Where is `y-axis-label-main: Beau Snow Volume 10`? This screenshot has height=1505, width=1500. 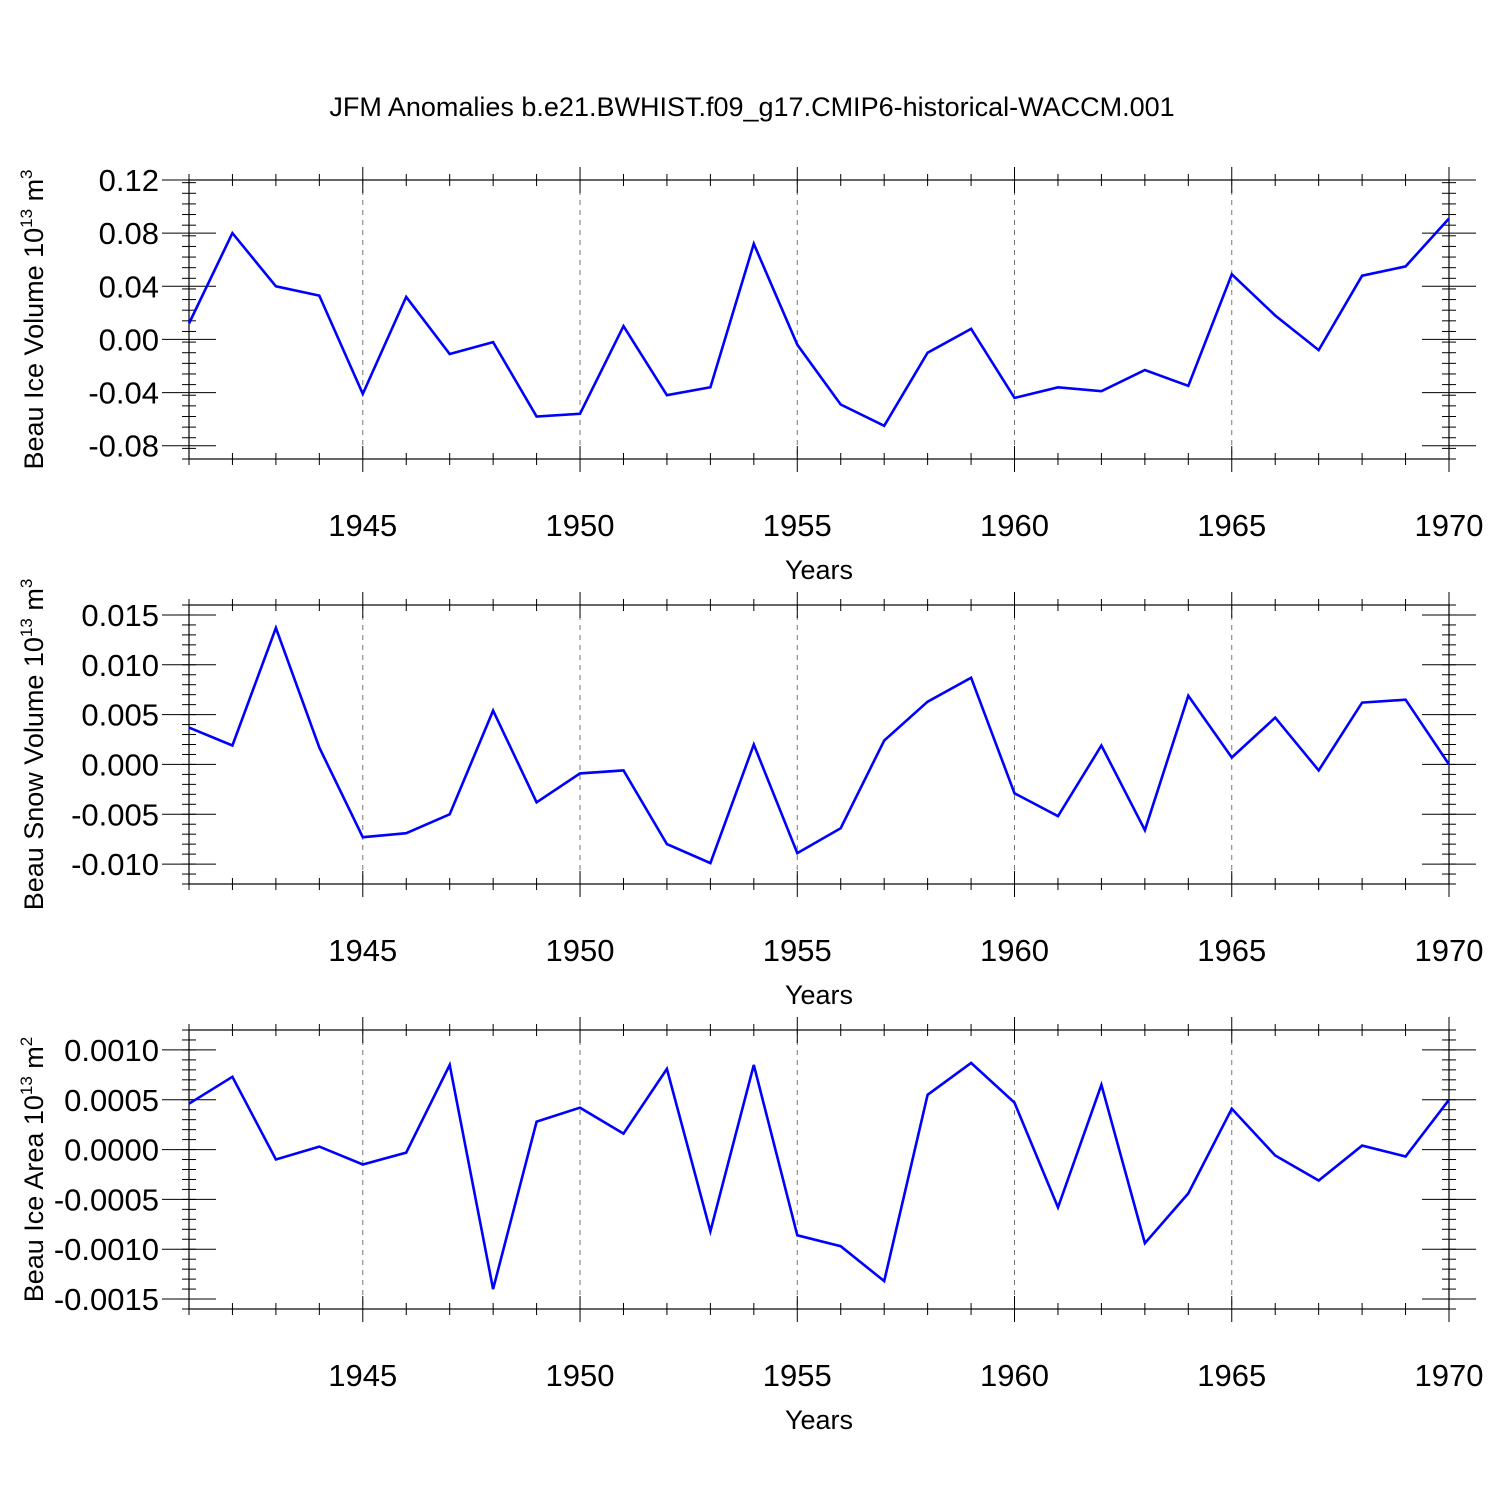
y-axis-label-main: Beau Snow Volume 10 is located at coordinates (34, 773).